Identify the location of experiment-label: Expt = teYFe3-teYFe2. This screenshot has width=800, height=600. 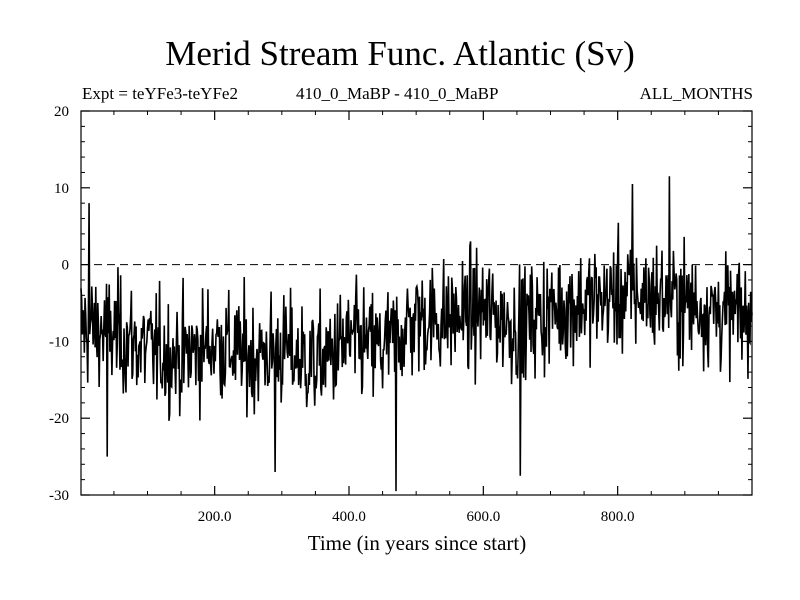
(160, 93).